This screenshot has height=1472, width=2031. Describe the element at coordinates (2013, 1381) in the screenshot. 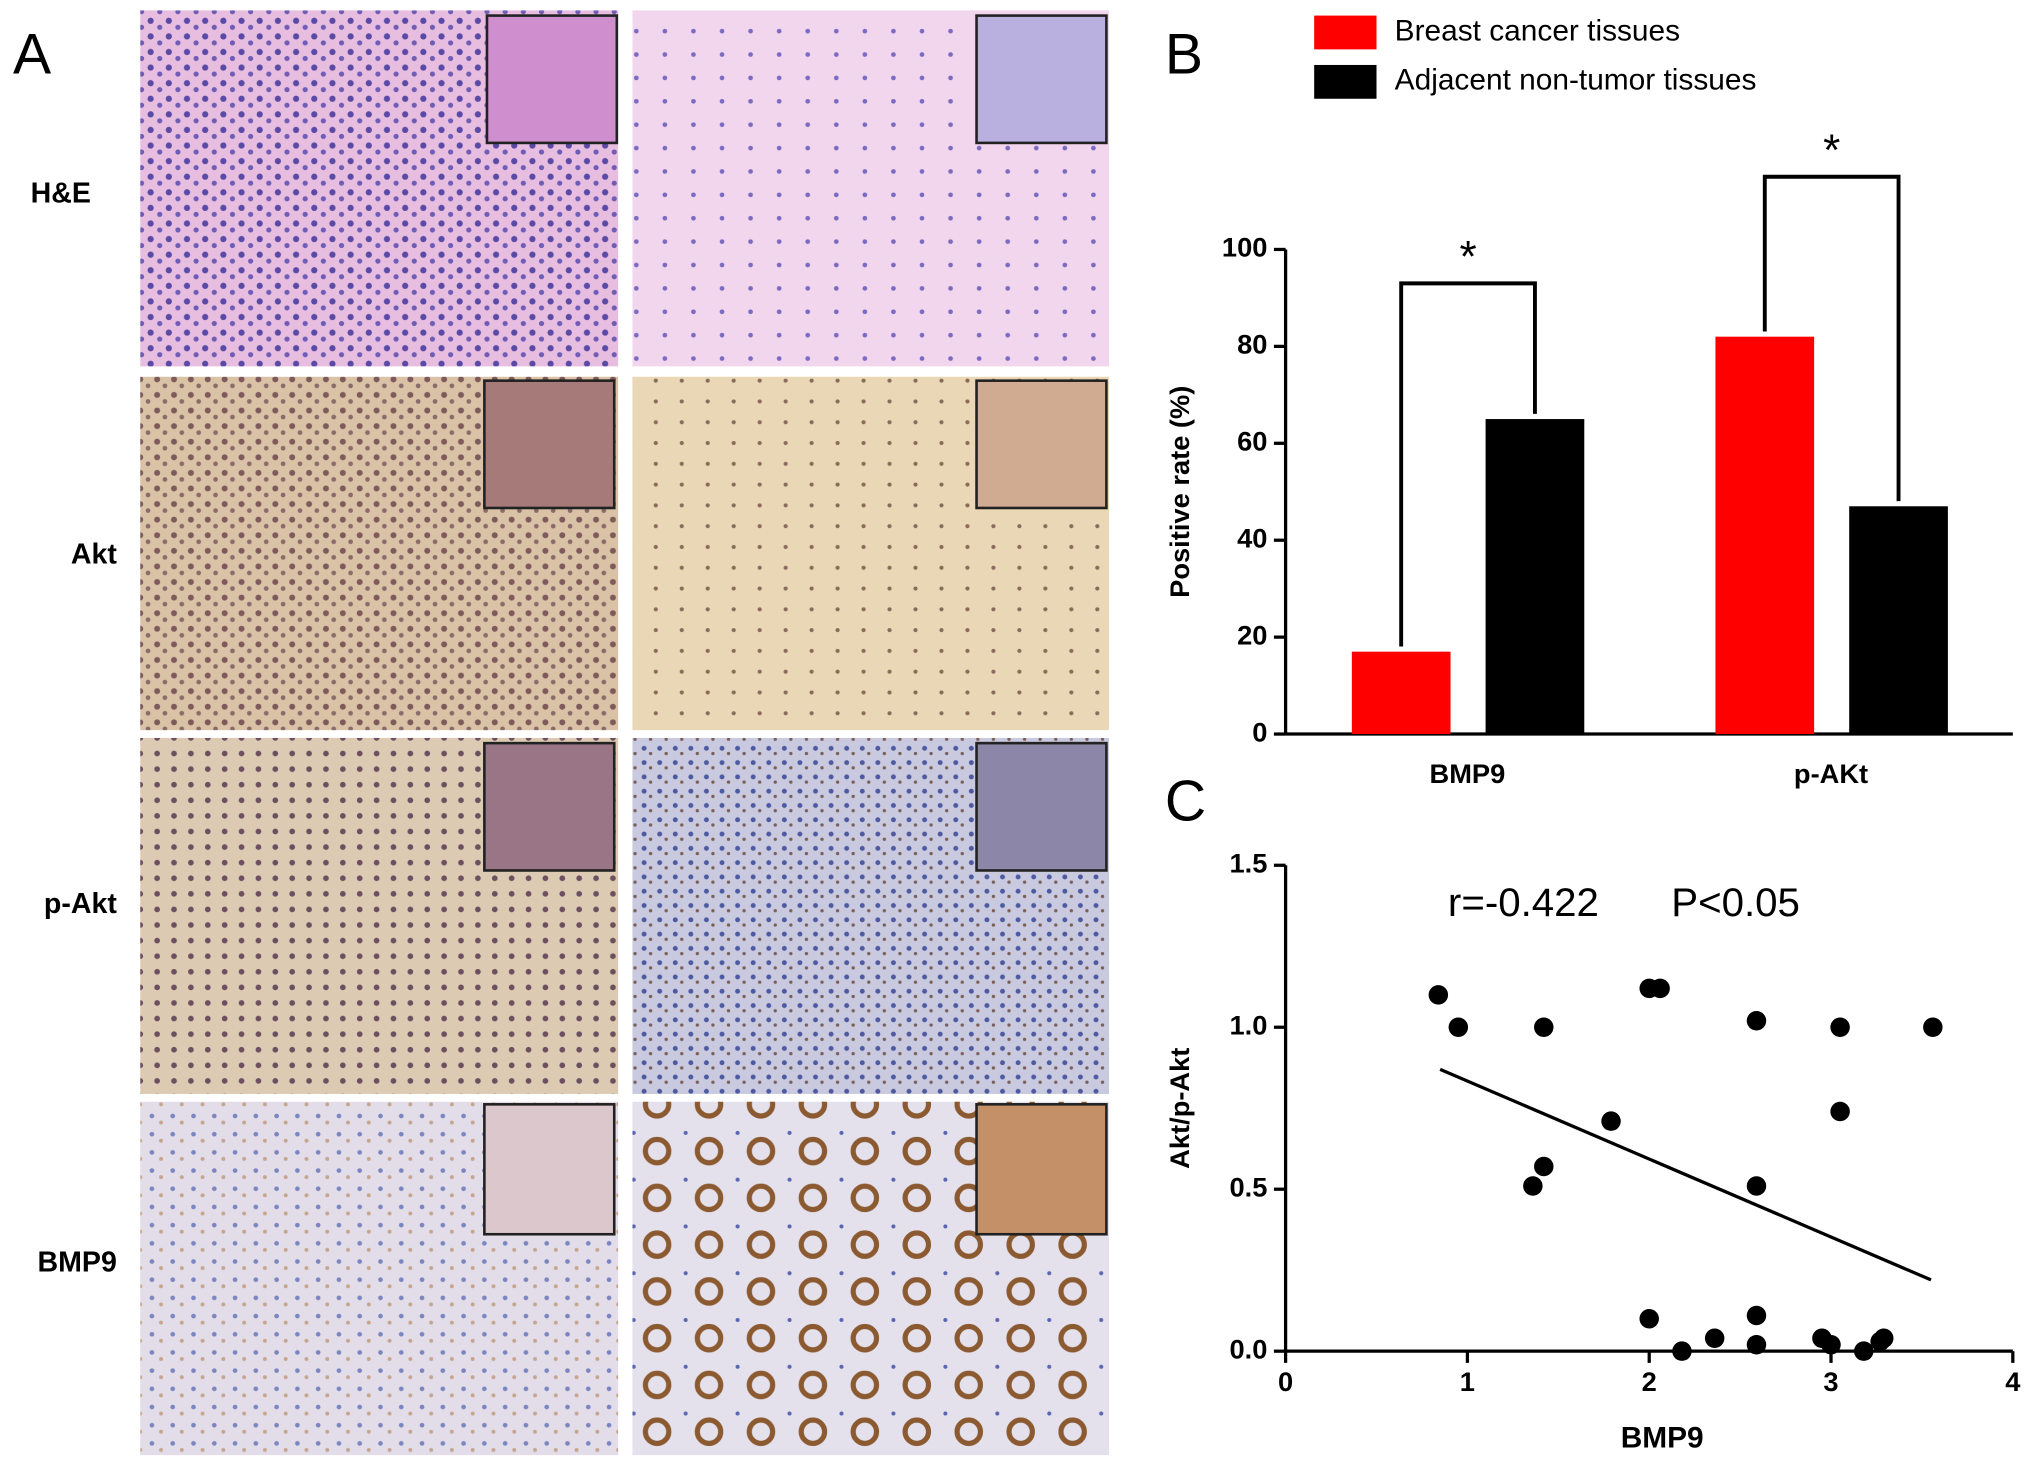

I see `x-tick-label: 4` at that location.